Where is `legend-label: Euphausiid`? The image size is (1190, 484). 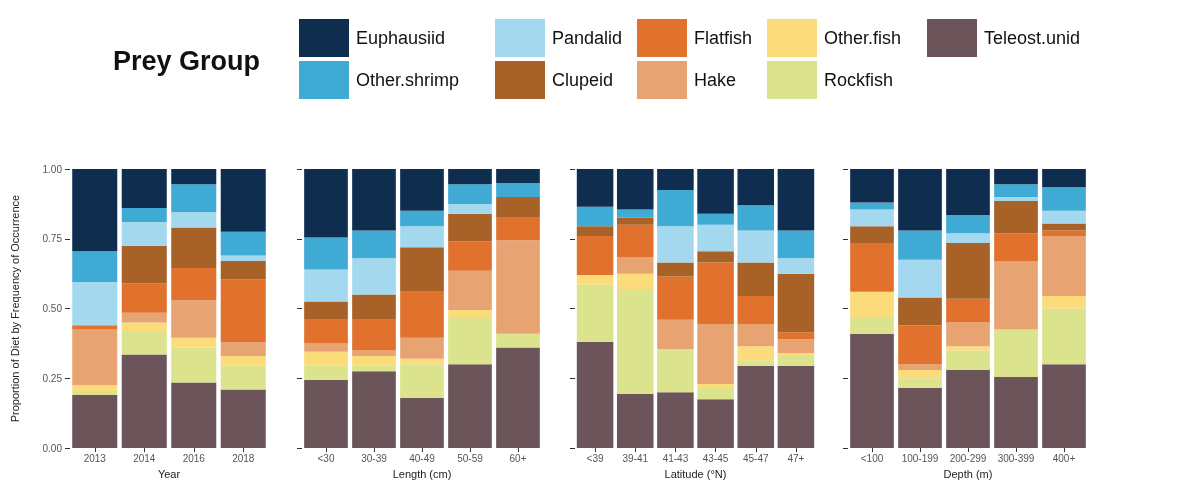
legend-label: Euphausiid is located at coordinates (401, 38).